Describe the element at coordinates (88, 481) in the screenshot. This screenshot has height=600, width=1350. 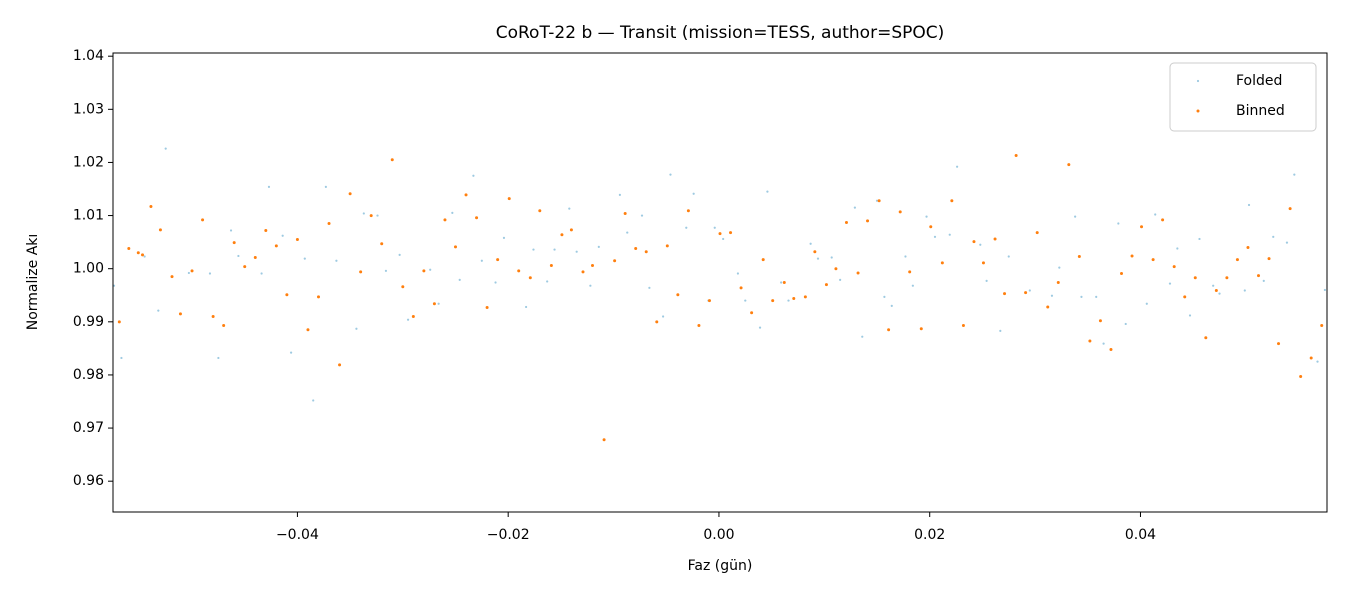
I see `y-tick-label: 0.96` at that location.